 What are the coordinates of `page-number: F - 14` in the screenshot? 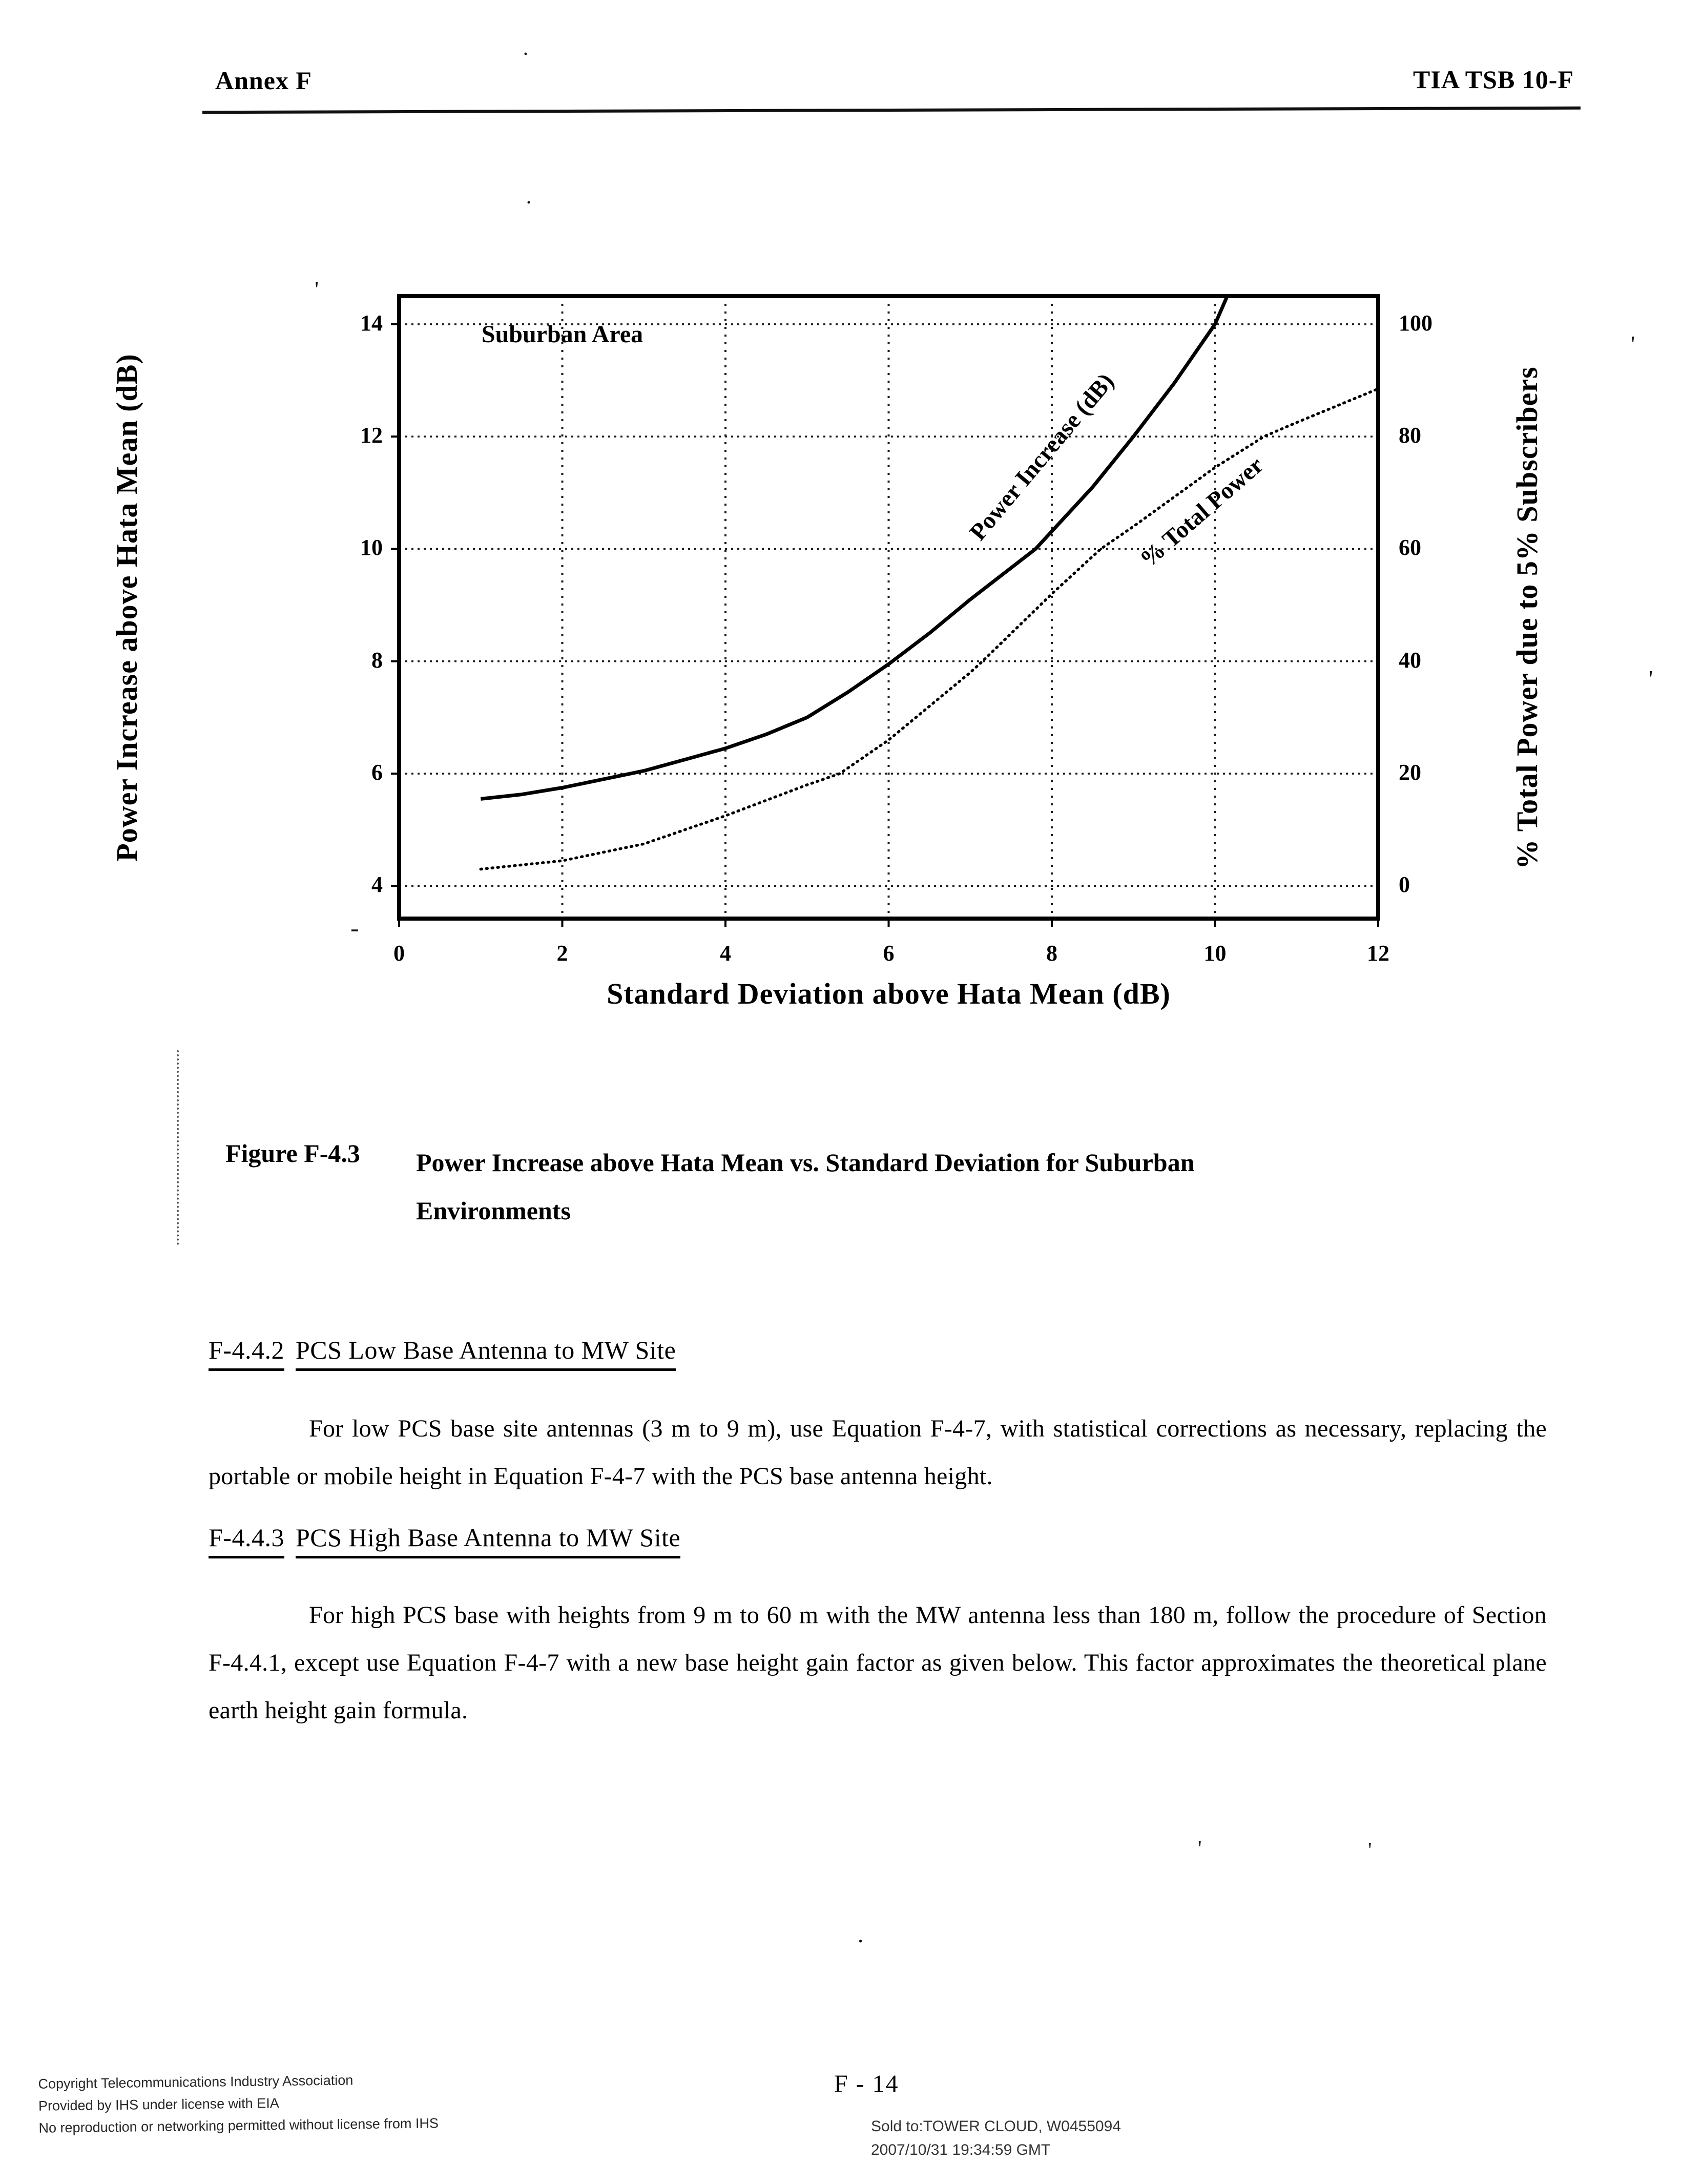 It's located at (866, 2083).